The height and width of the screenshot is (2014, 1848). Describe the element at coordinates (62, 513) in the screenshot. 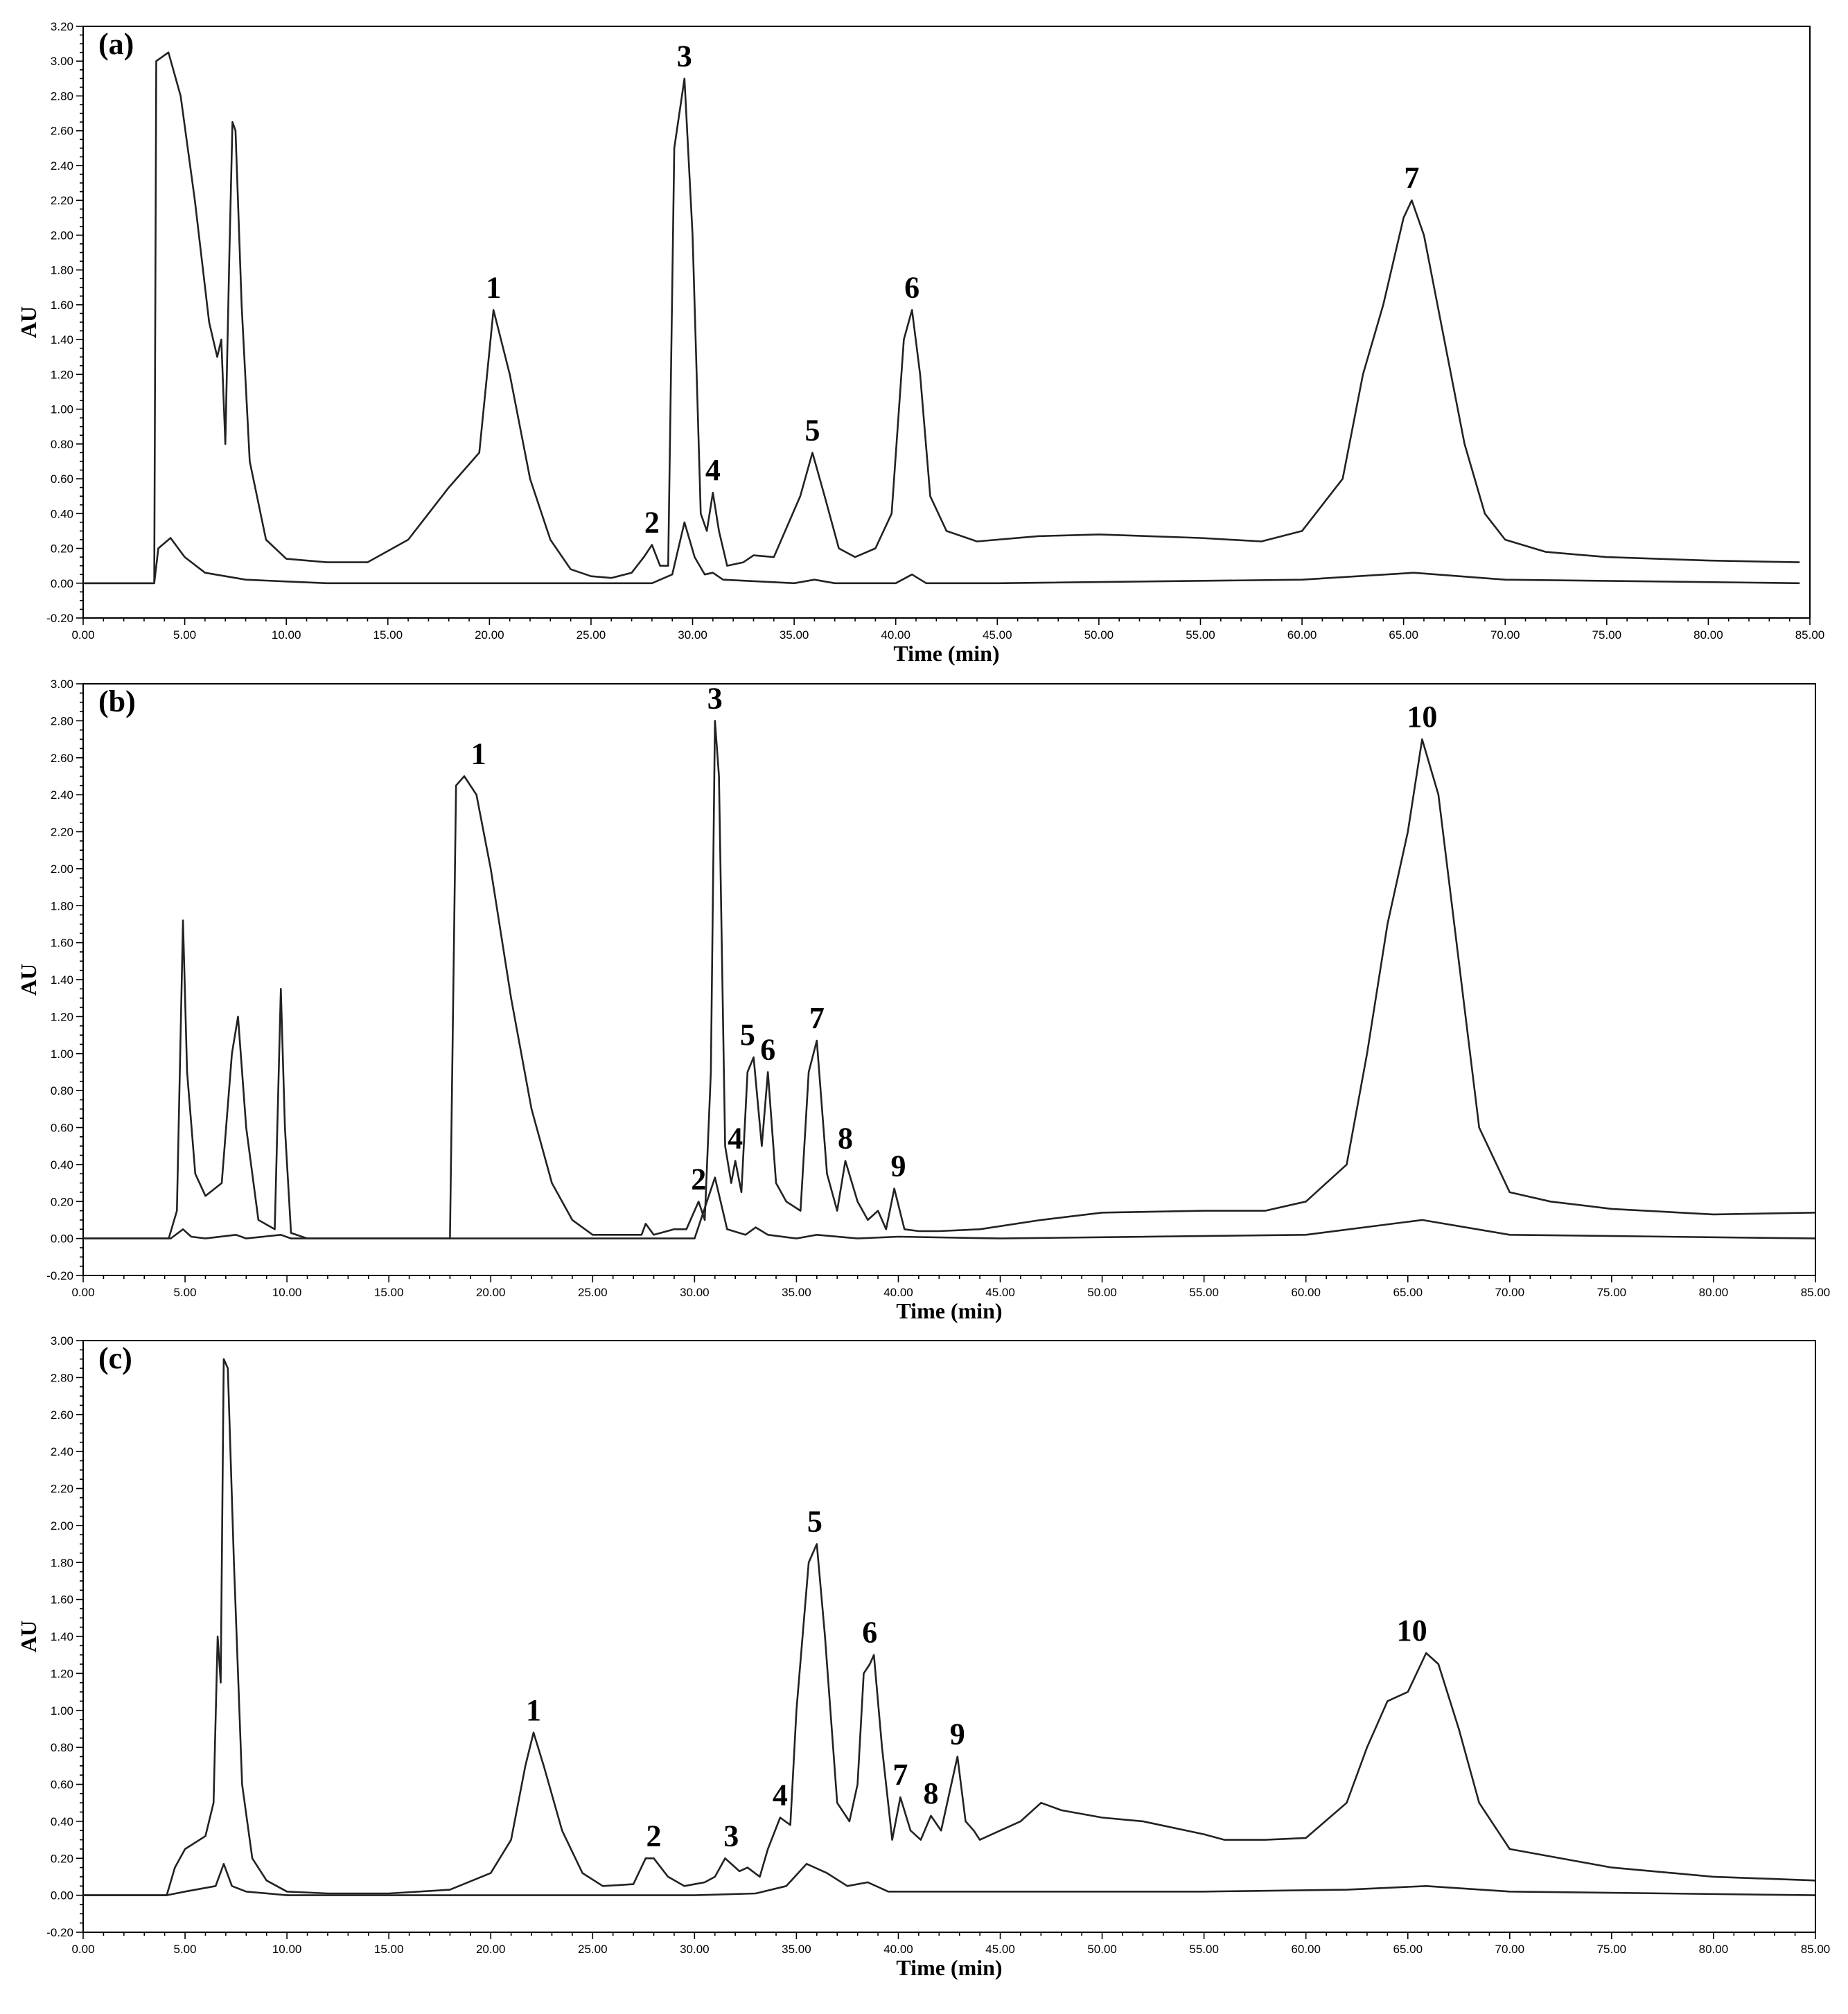

I see `y-tick-label: 0.40` at that location.